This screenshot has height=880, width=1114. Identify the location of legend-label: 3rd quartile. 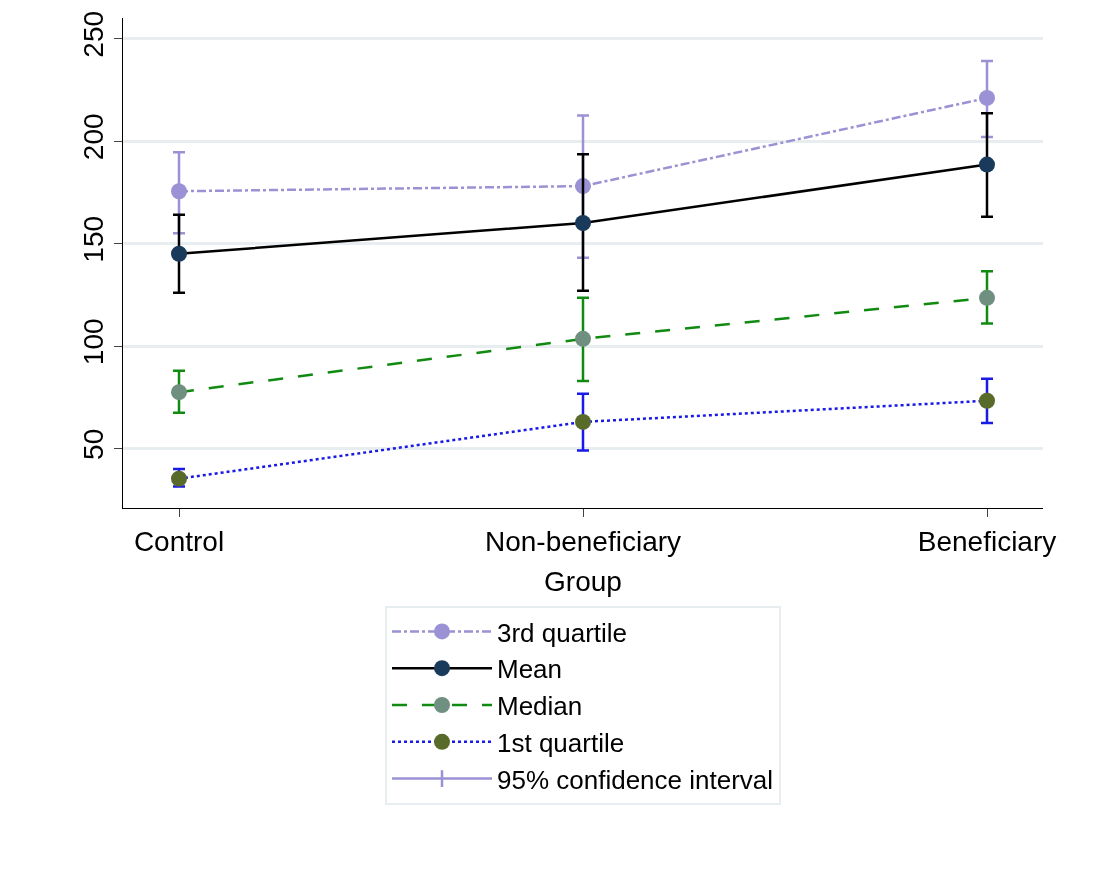
(562, 632).